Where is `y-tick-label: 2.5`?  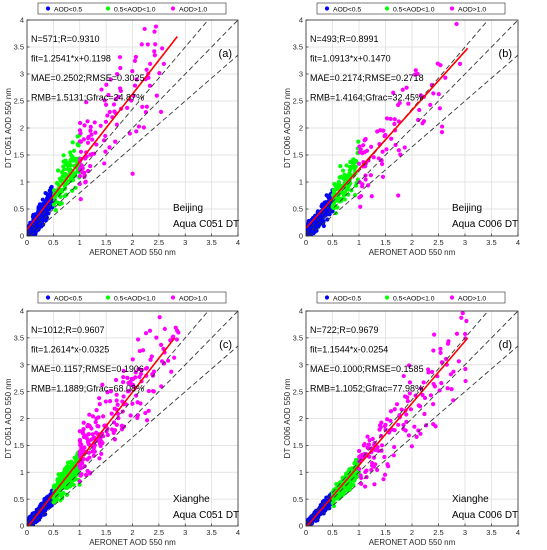
y-tick-label: 2.5 is located at coordinates (19, 101).